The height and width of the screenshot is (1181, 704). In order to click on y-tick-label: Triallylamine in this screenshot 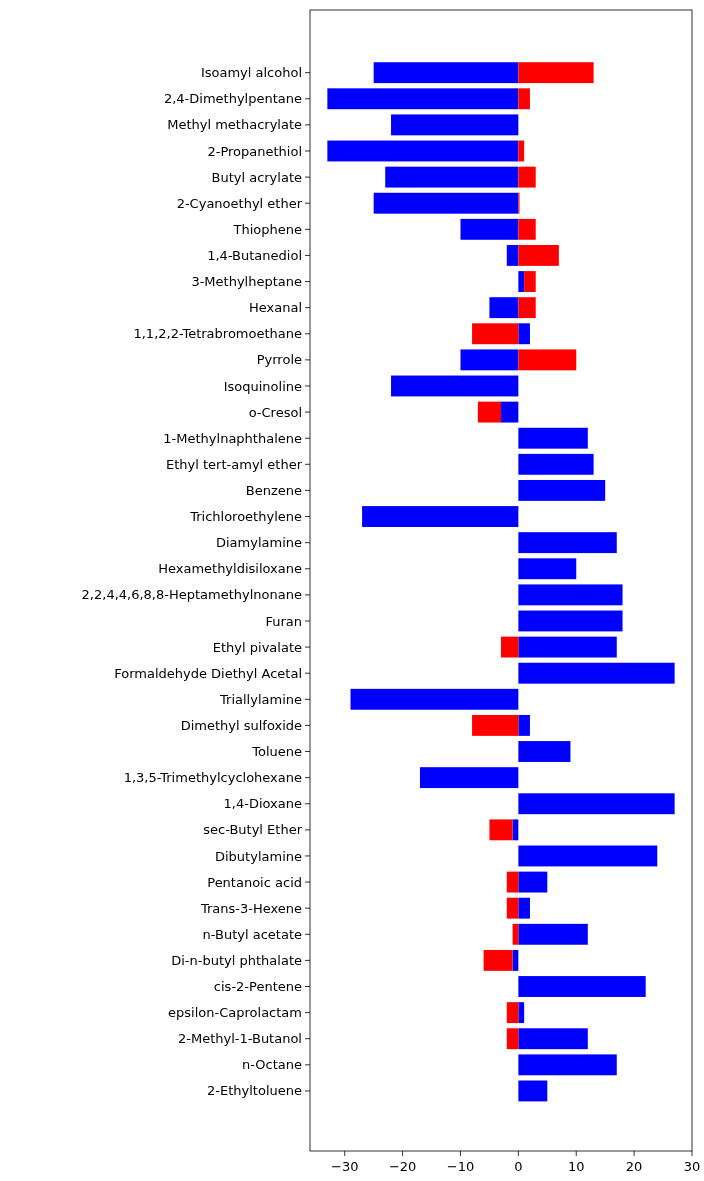, I will do `click(260, 699)`.